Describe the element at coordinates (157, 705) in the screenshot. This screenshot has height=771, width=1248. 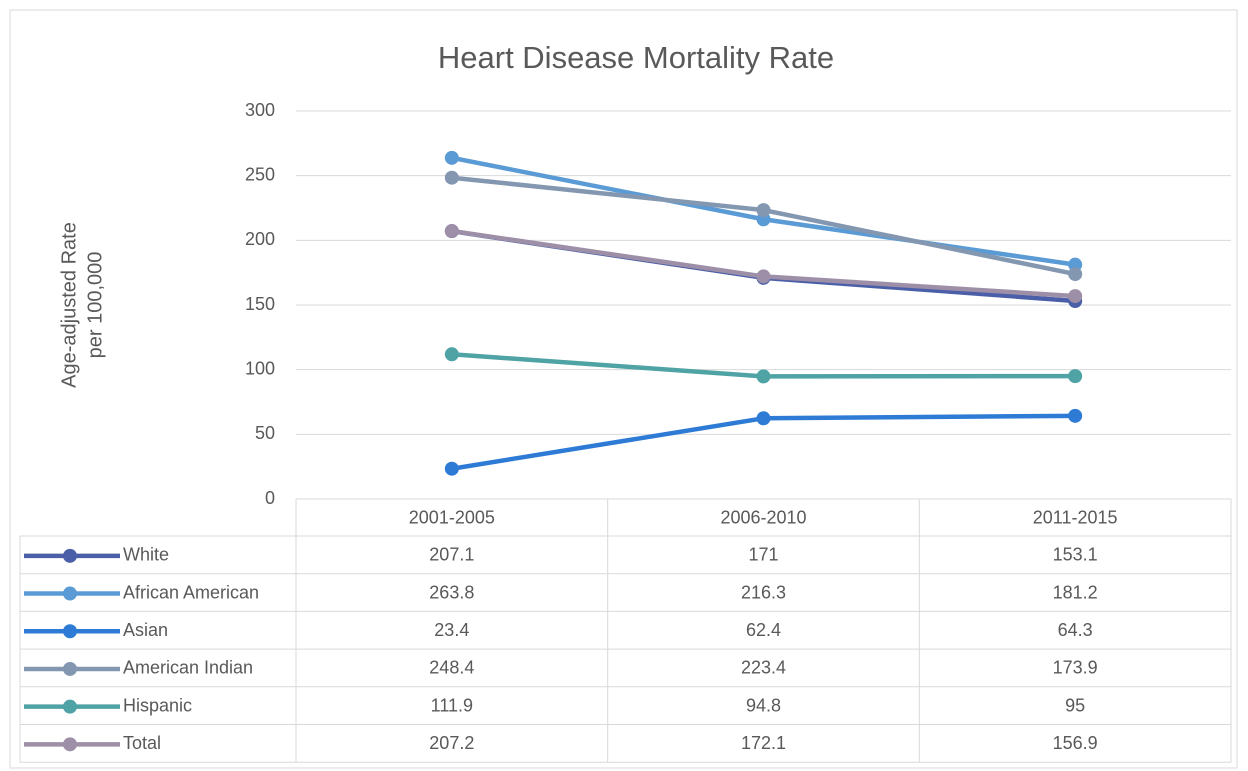
I see `legend-label: Hispanic` at that location.